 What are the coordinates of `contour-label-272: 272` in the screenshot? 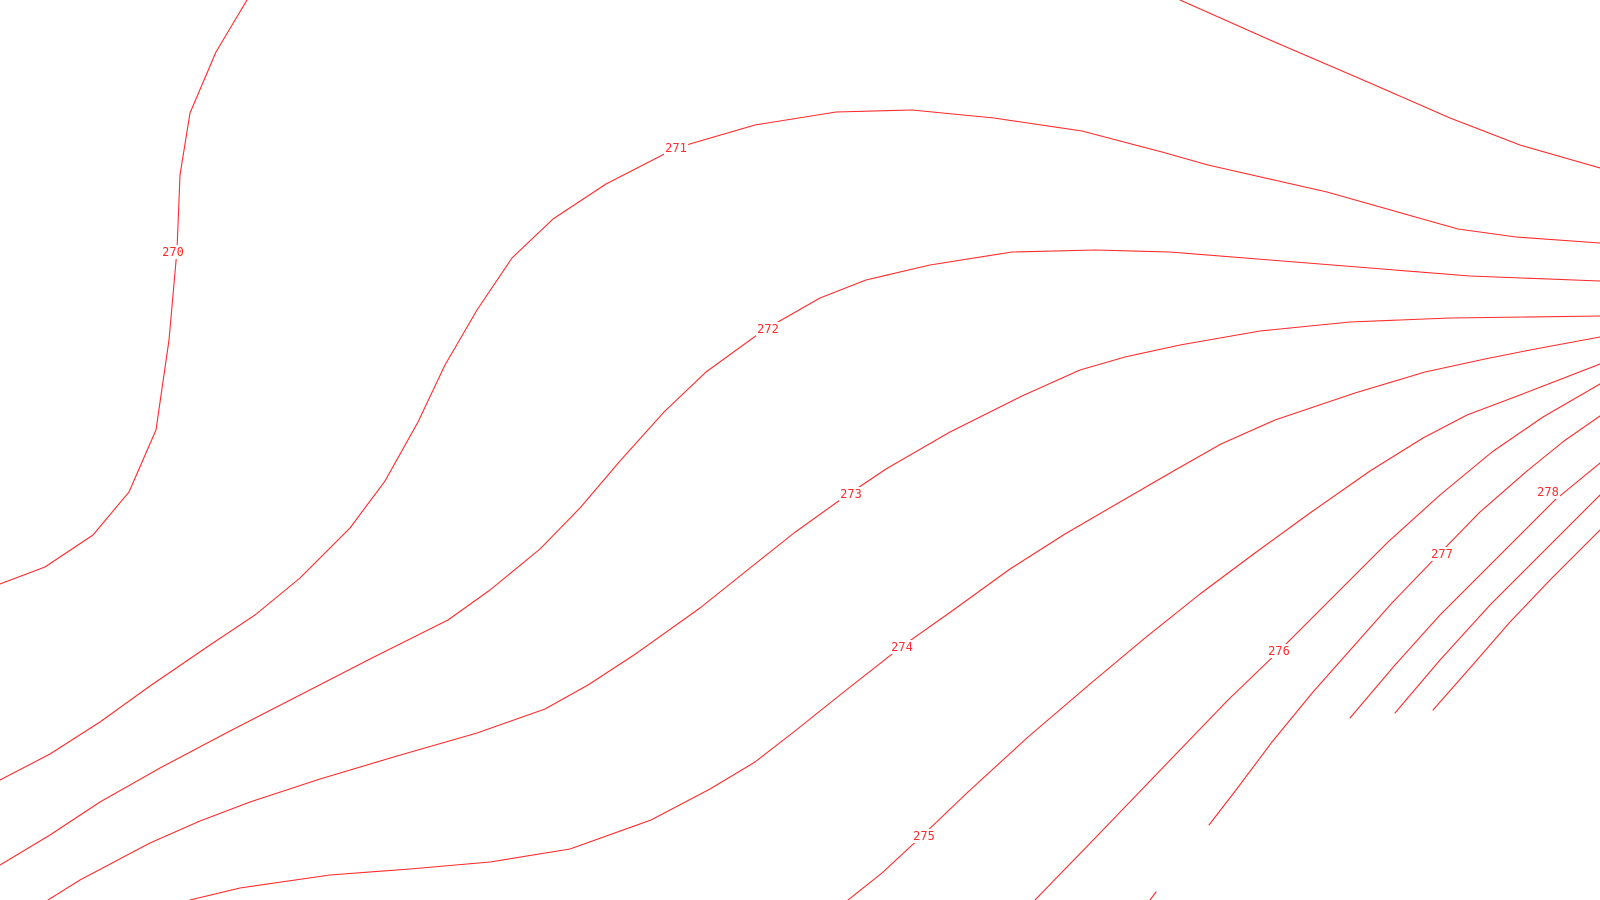 It's located at (768, 329).